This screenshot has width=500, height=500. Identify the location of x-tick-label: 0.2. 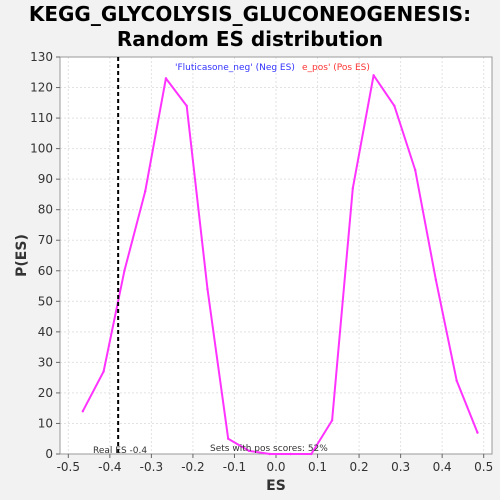
(359, 467).